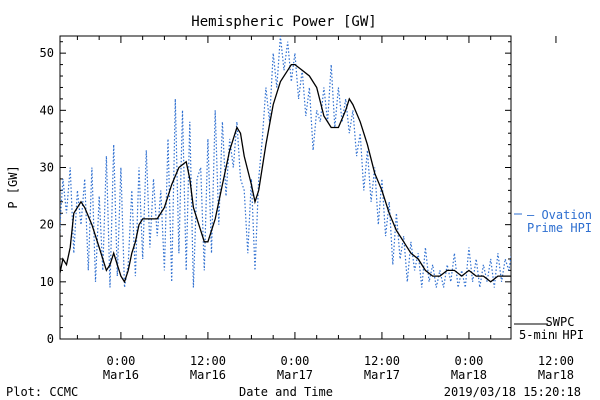 The height and width of the screenshot is (400, 600). I want to click on footer-timestamp: 2019/03/18 15:20:18, so click(512, 392).